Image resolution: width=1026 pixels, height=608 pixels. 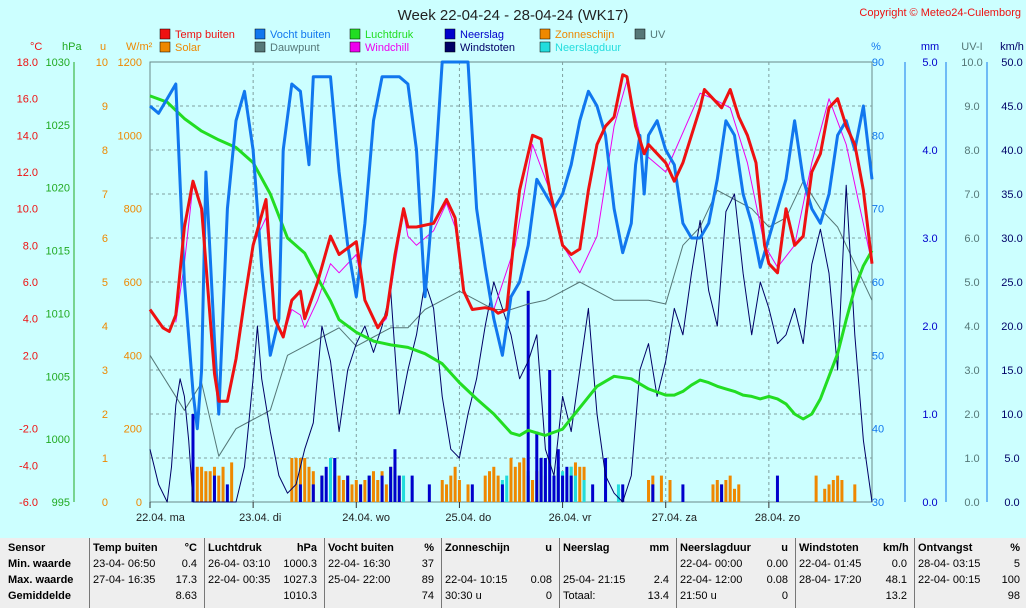 What do you see at coordinates (949, 564) in the screenshot?
I see `stats-time: 28-04- 03:15` at bounding box center [949, 564].